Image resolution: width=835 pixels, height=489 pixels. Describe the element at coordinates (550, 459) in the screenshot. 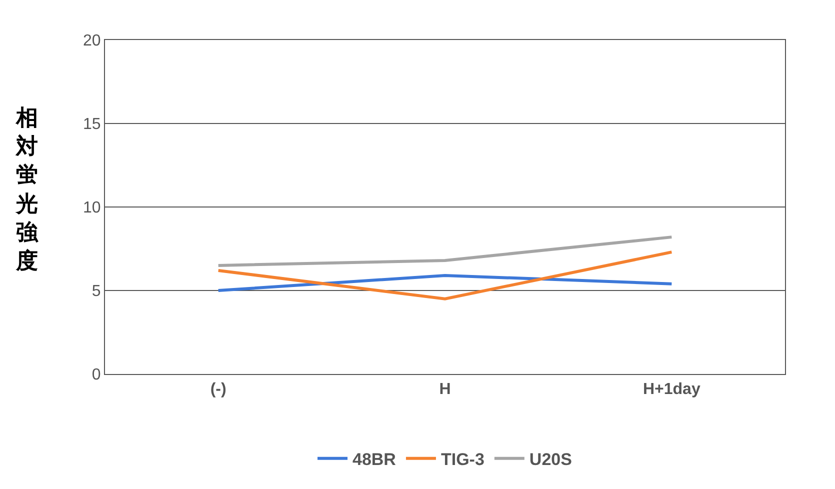

I see `legend-label: U20S` at that location.